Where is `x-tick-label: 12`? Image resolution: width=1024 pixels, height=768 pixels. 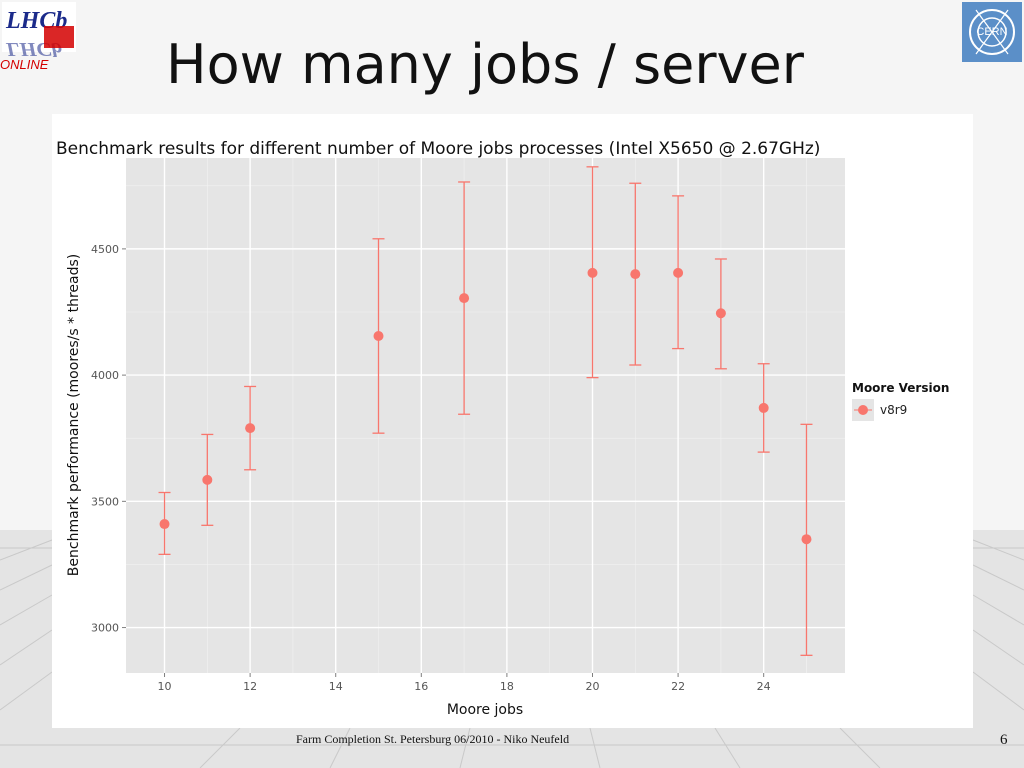
x-tick-label: 12 is located at coordinates (250, 686).